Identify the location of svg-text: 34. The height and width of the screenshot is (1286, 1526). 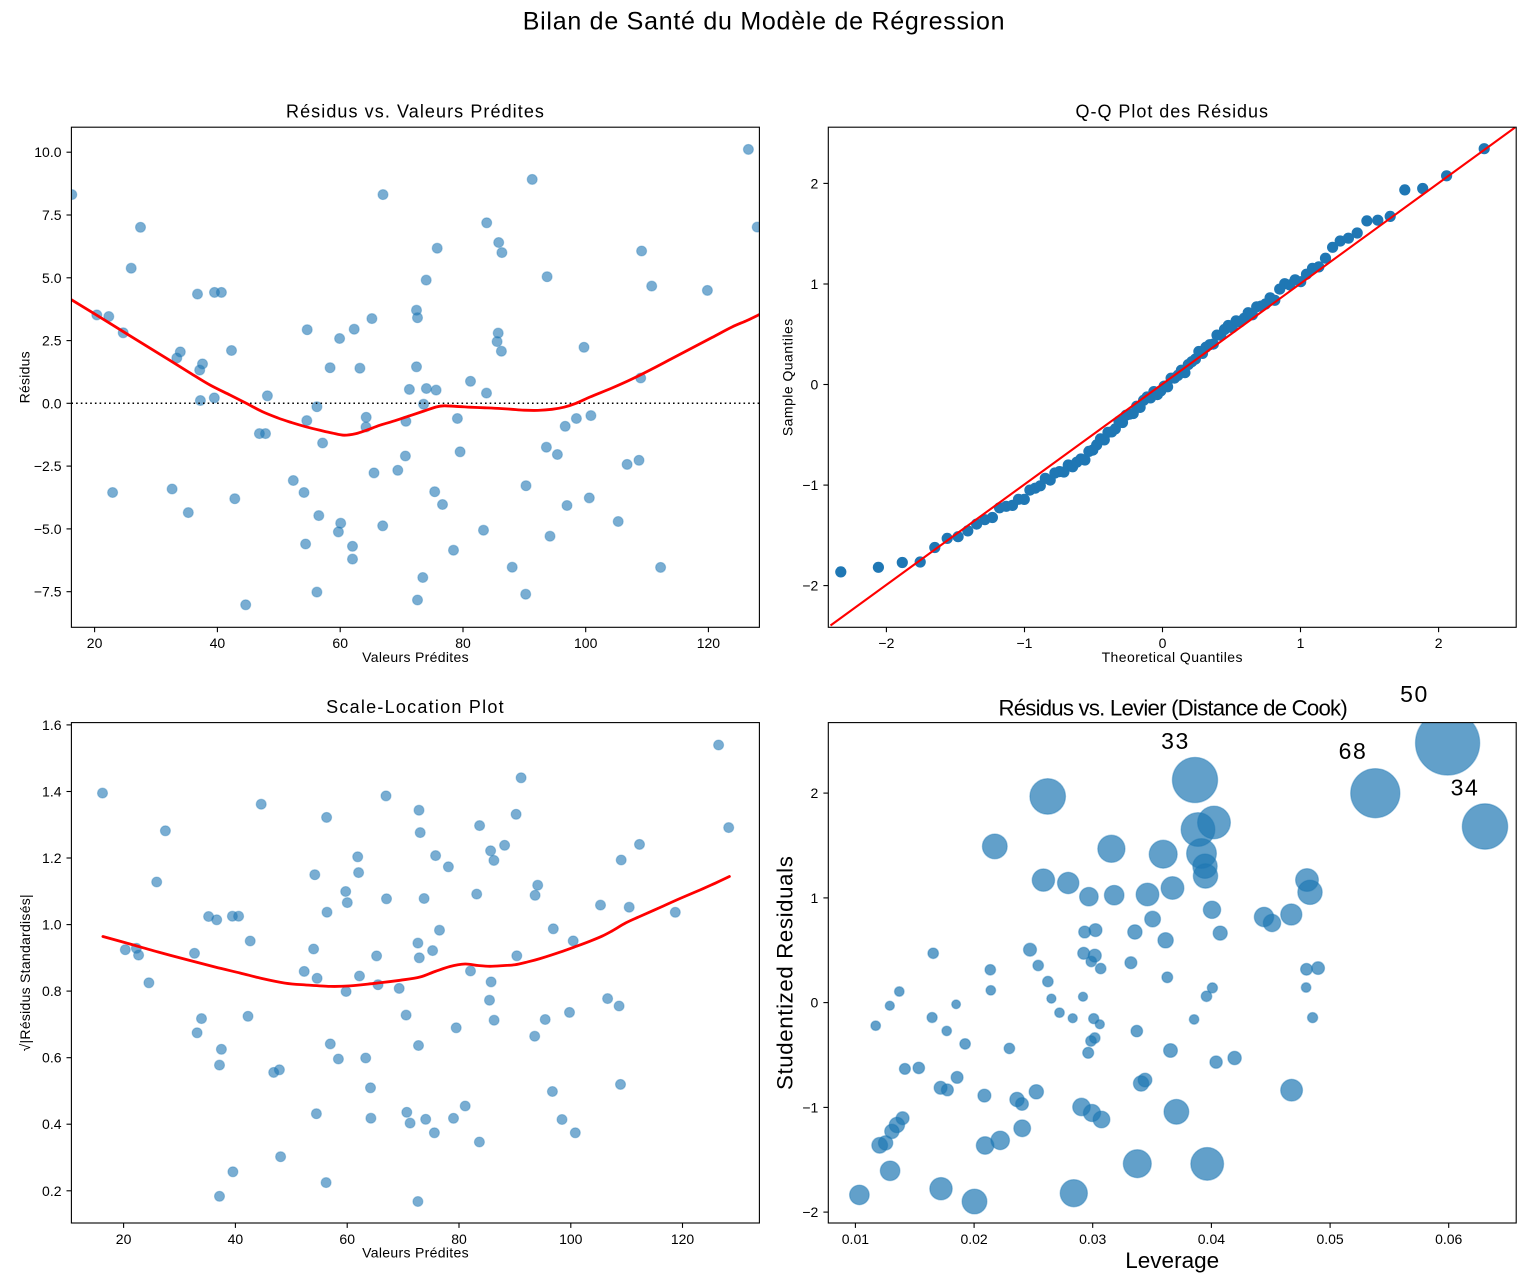
(1465, 788).